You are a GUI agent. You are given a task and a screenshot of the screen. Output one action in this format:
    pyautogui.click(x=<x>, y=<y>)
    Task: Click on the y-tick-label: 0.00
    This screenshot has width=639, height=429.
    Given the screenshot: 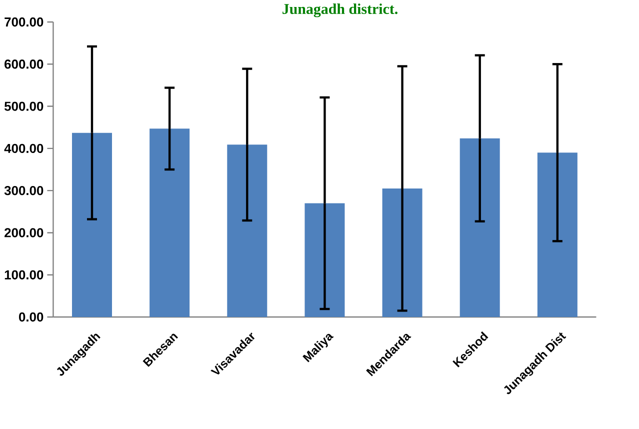 What is the action you would take?
    pyautogui.click(x=31, y=317)
    